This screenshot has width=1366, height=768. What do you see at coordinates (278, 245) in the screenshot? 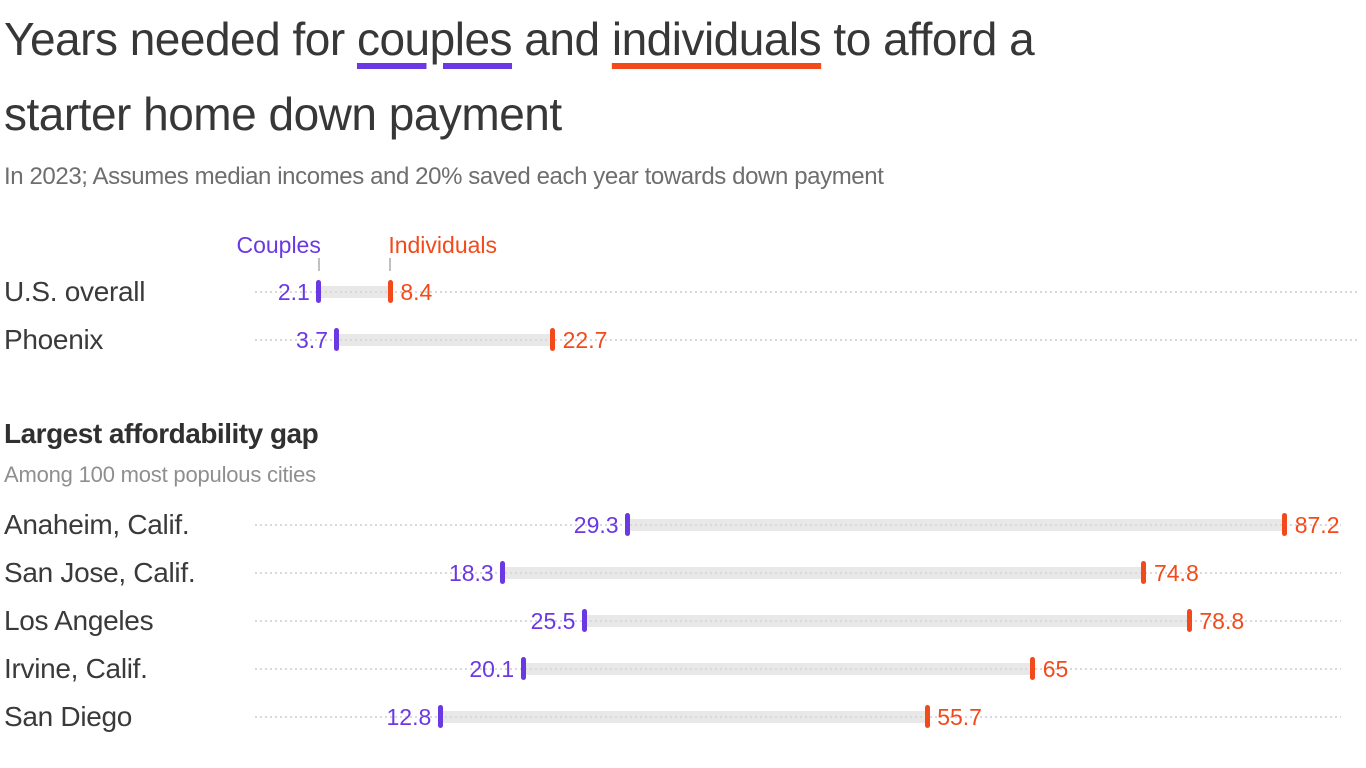
I see `legend-label-couples: Couples` at bounding box center [278, 245].